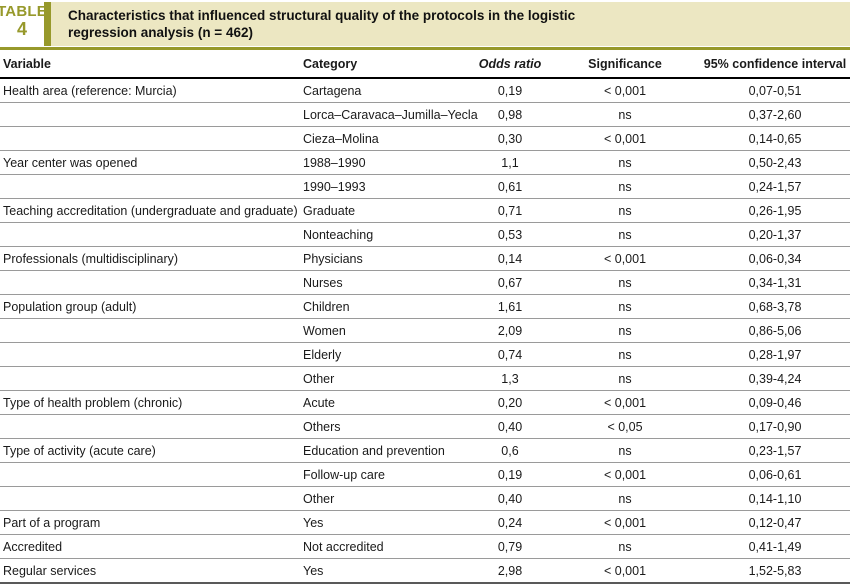 The height and width of the screenshot is (584, 850). What do you see at coordinates (385, 90) in the screenshot?
I see `cell-category: Cartagena` at bounding box center [385, 90].